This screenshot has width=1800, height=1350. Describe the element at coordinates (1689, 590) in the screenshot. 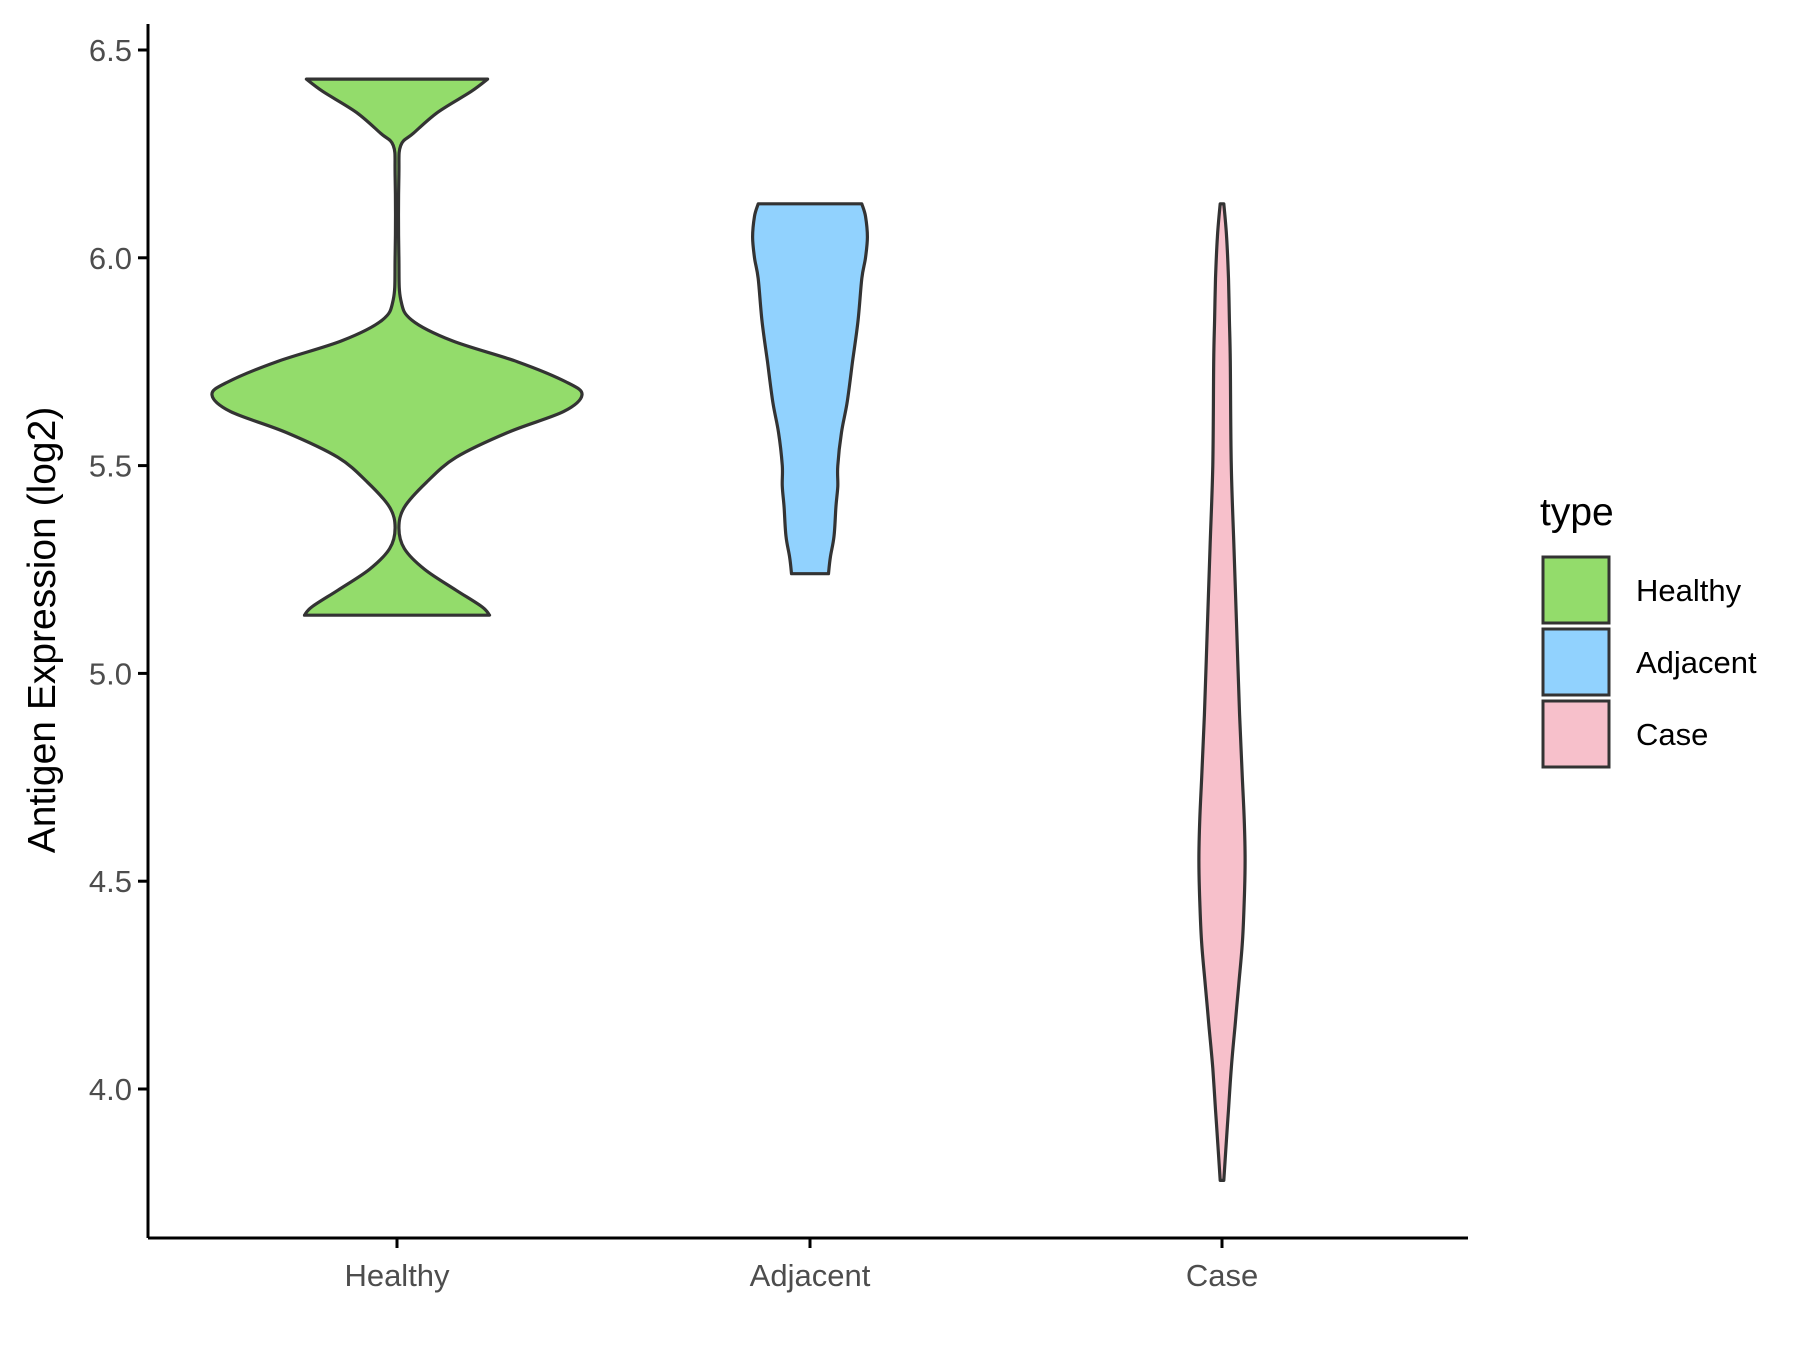

I see `legend-label-healthy: Healthy` at that location.